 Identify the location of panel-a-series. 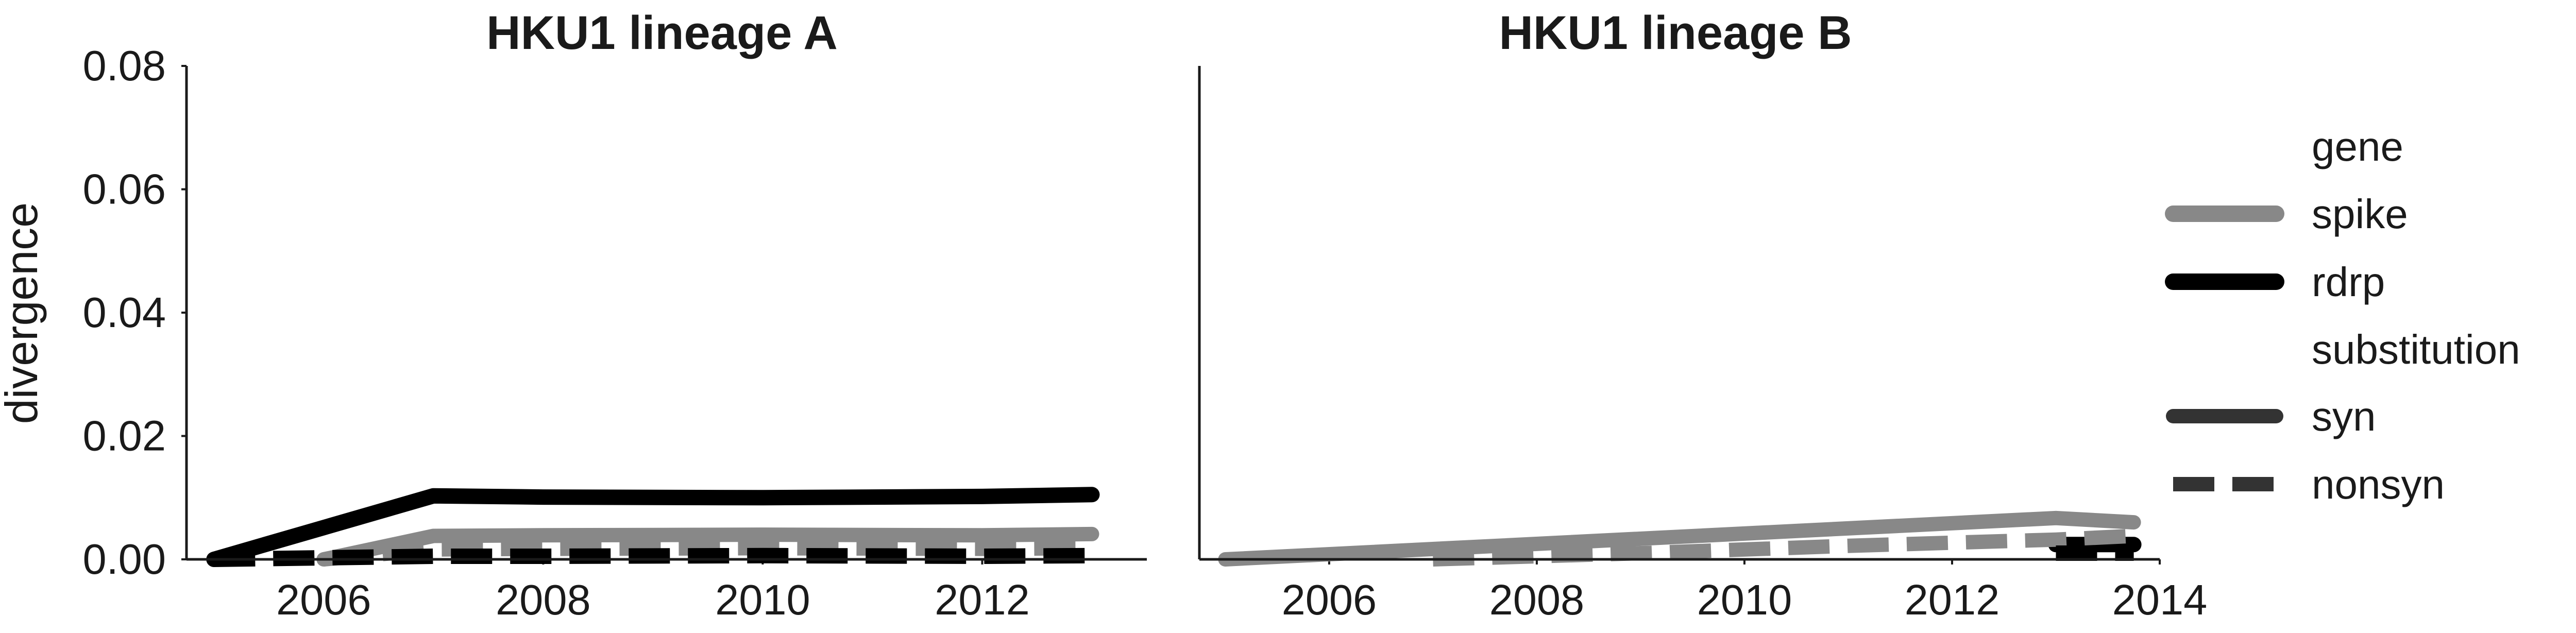
(653, 527).